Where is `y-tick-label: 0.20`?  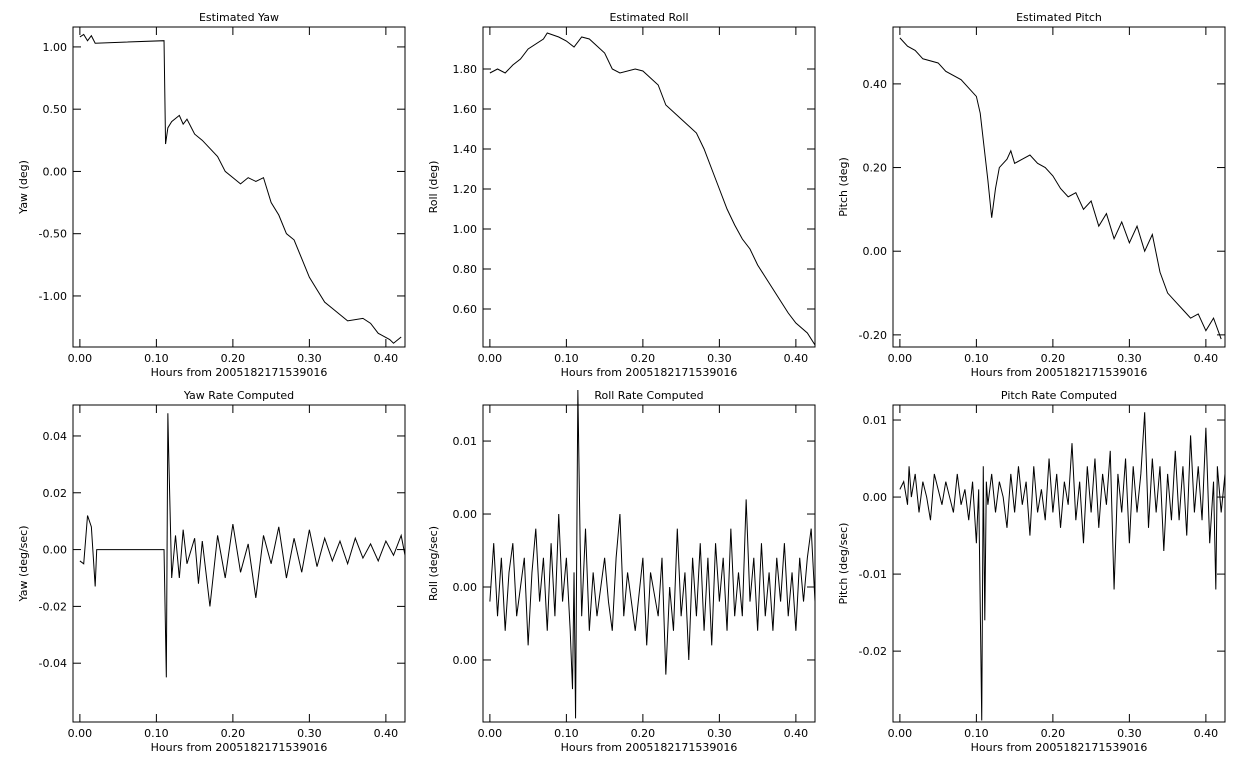 y-tick-label: 0.20 is located at coordinates (875, 168).